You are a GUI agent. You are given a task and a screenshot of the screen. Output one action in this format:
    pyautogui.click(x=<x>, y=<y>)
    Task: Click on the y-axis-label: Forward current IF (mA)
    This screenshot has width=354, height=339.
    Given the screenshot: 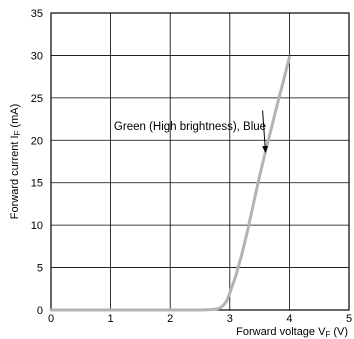 What is the action you would take?
    pyautogui.click(x=15, y=161)
    